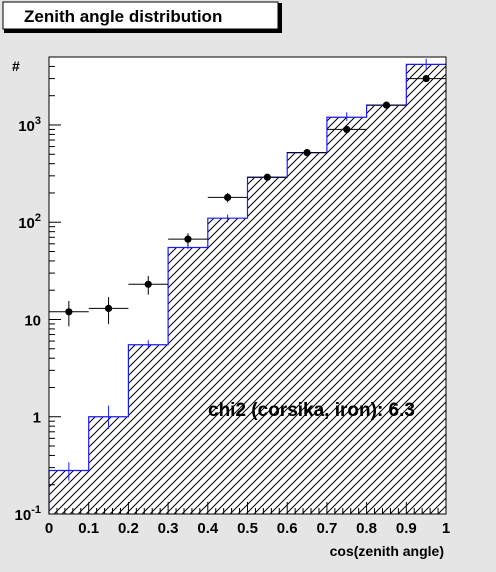 The height and width of the screenshot is (572, 496). What do you see at coordinates (32, 320) in the screenshot?
I see `y-tick-label: 10` at bounding box center [32, 320].